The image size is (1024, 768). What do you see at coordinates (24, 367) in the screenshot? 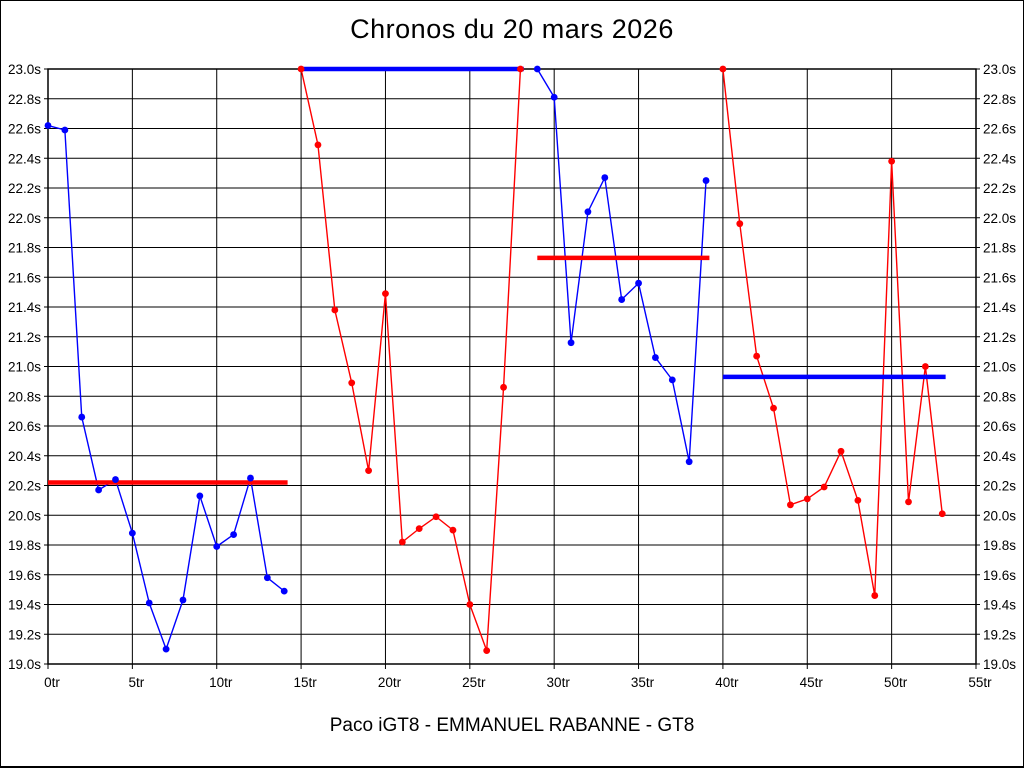
I see `y-tick-label-left: 21.0s` at bounding box center [24, 367].